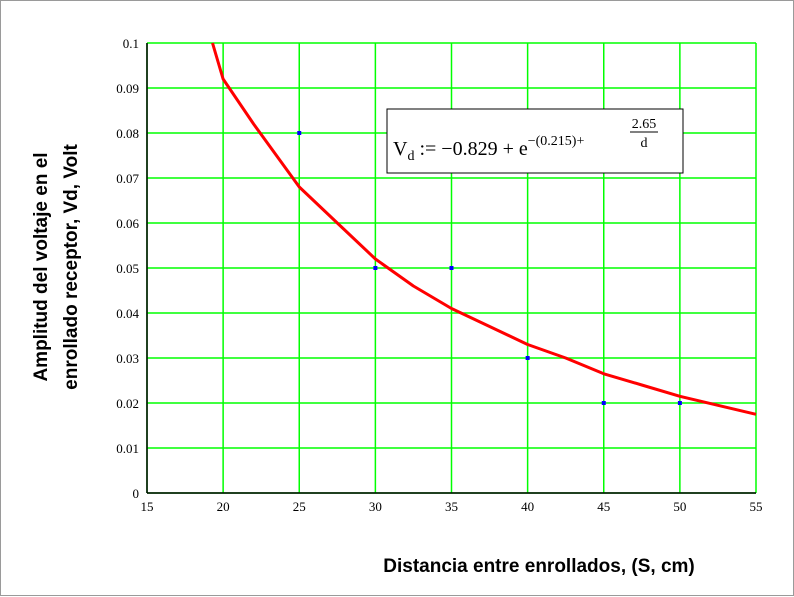 Image resolution: width=794 pixels, height=597 pixels. What do you see at coordinates (603, 506) in the screenshot?
I see `x-tick-label: 45` at bounding box center [603, 506].